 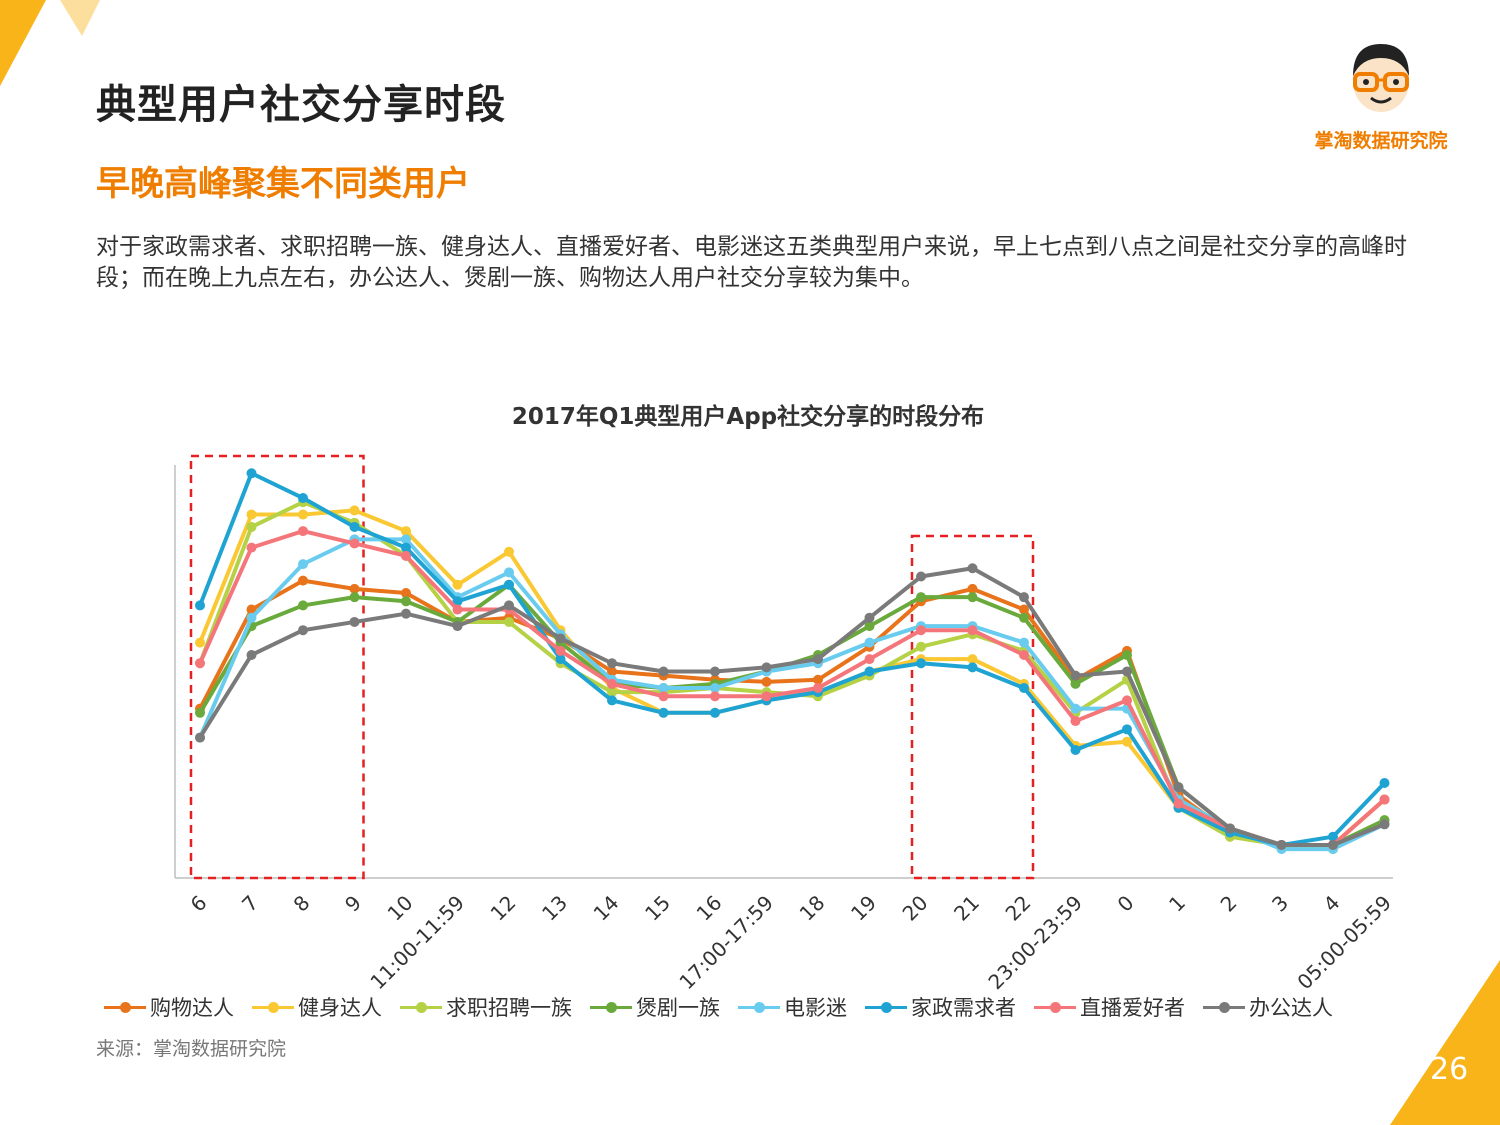 I want to click on x-tick-label: 4, so click(x=1332, y=904).